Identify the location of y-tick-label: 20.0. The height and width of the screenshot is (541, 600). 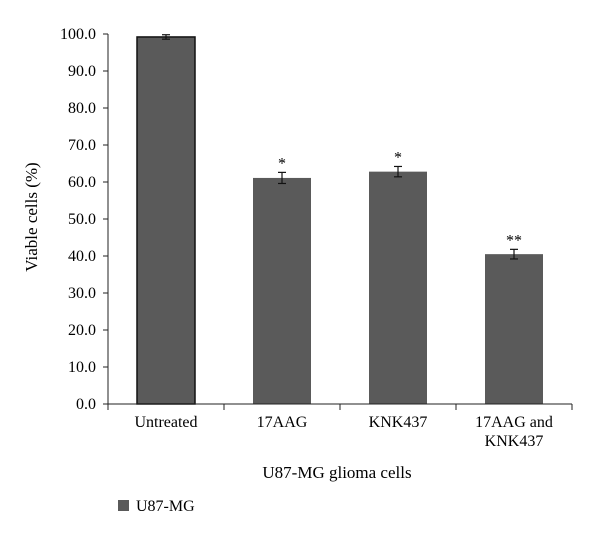
(82, 330).